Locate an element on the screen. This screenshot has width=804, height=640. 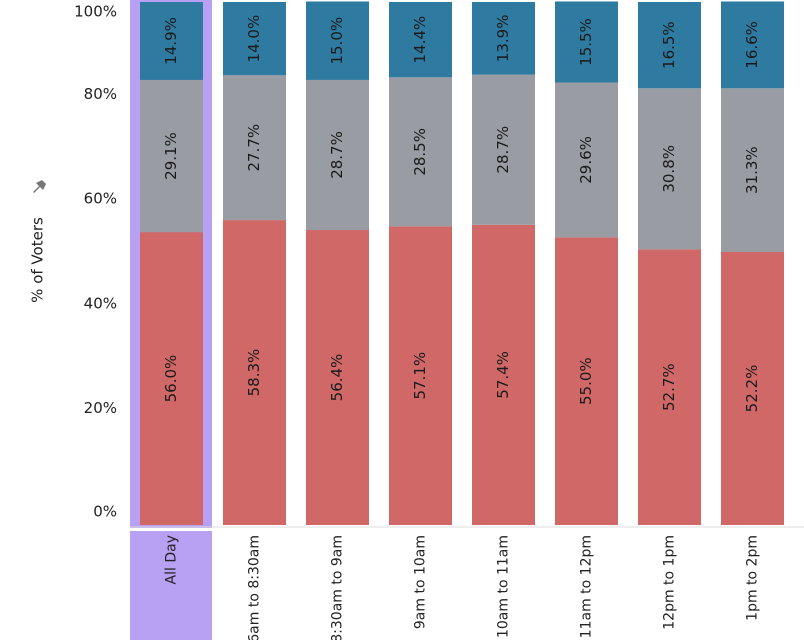
value-label: 28.5% is located at coordinates (420, 152).